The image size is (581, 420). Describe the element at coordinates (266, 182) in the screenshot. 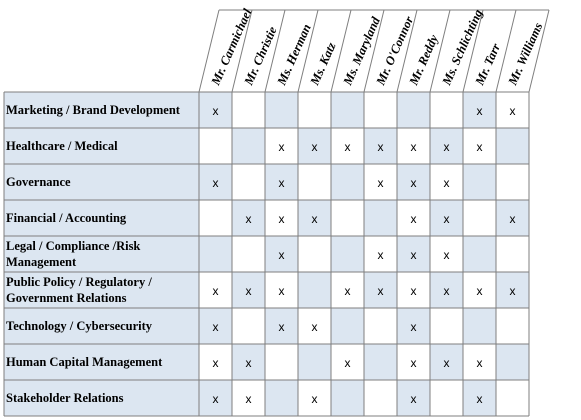

I see `skill-row: Governance x x x x x` at that location.